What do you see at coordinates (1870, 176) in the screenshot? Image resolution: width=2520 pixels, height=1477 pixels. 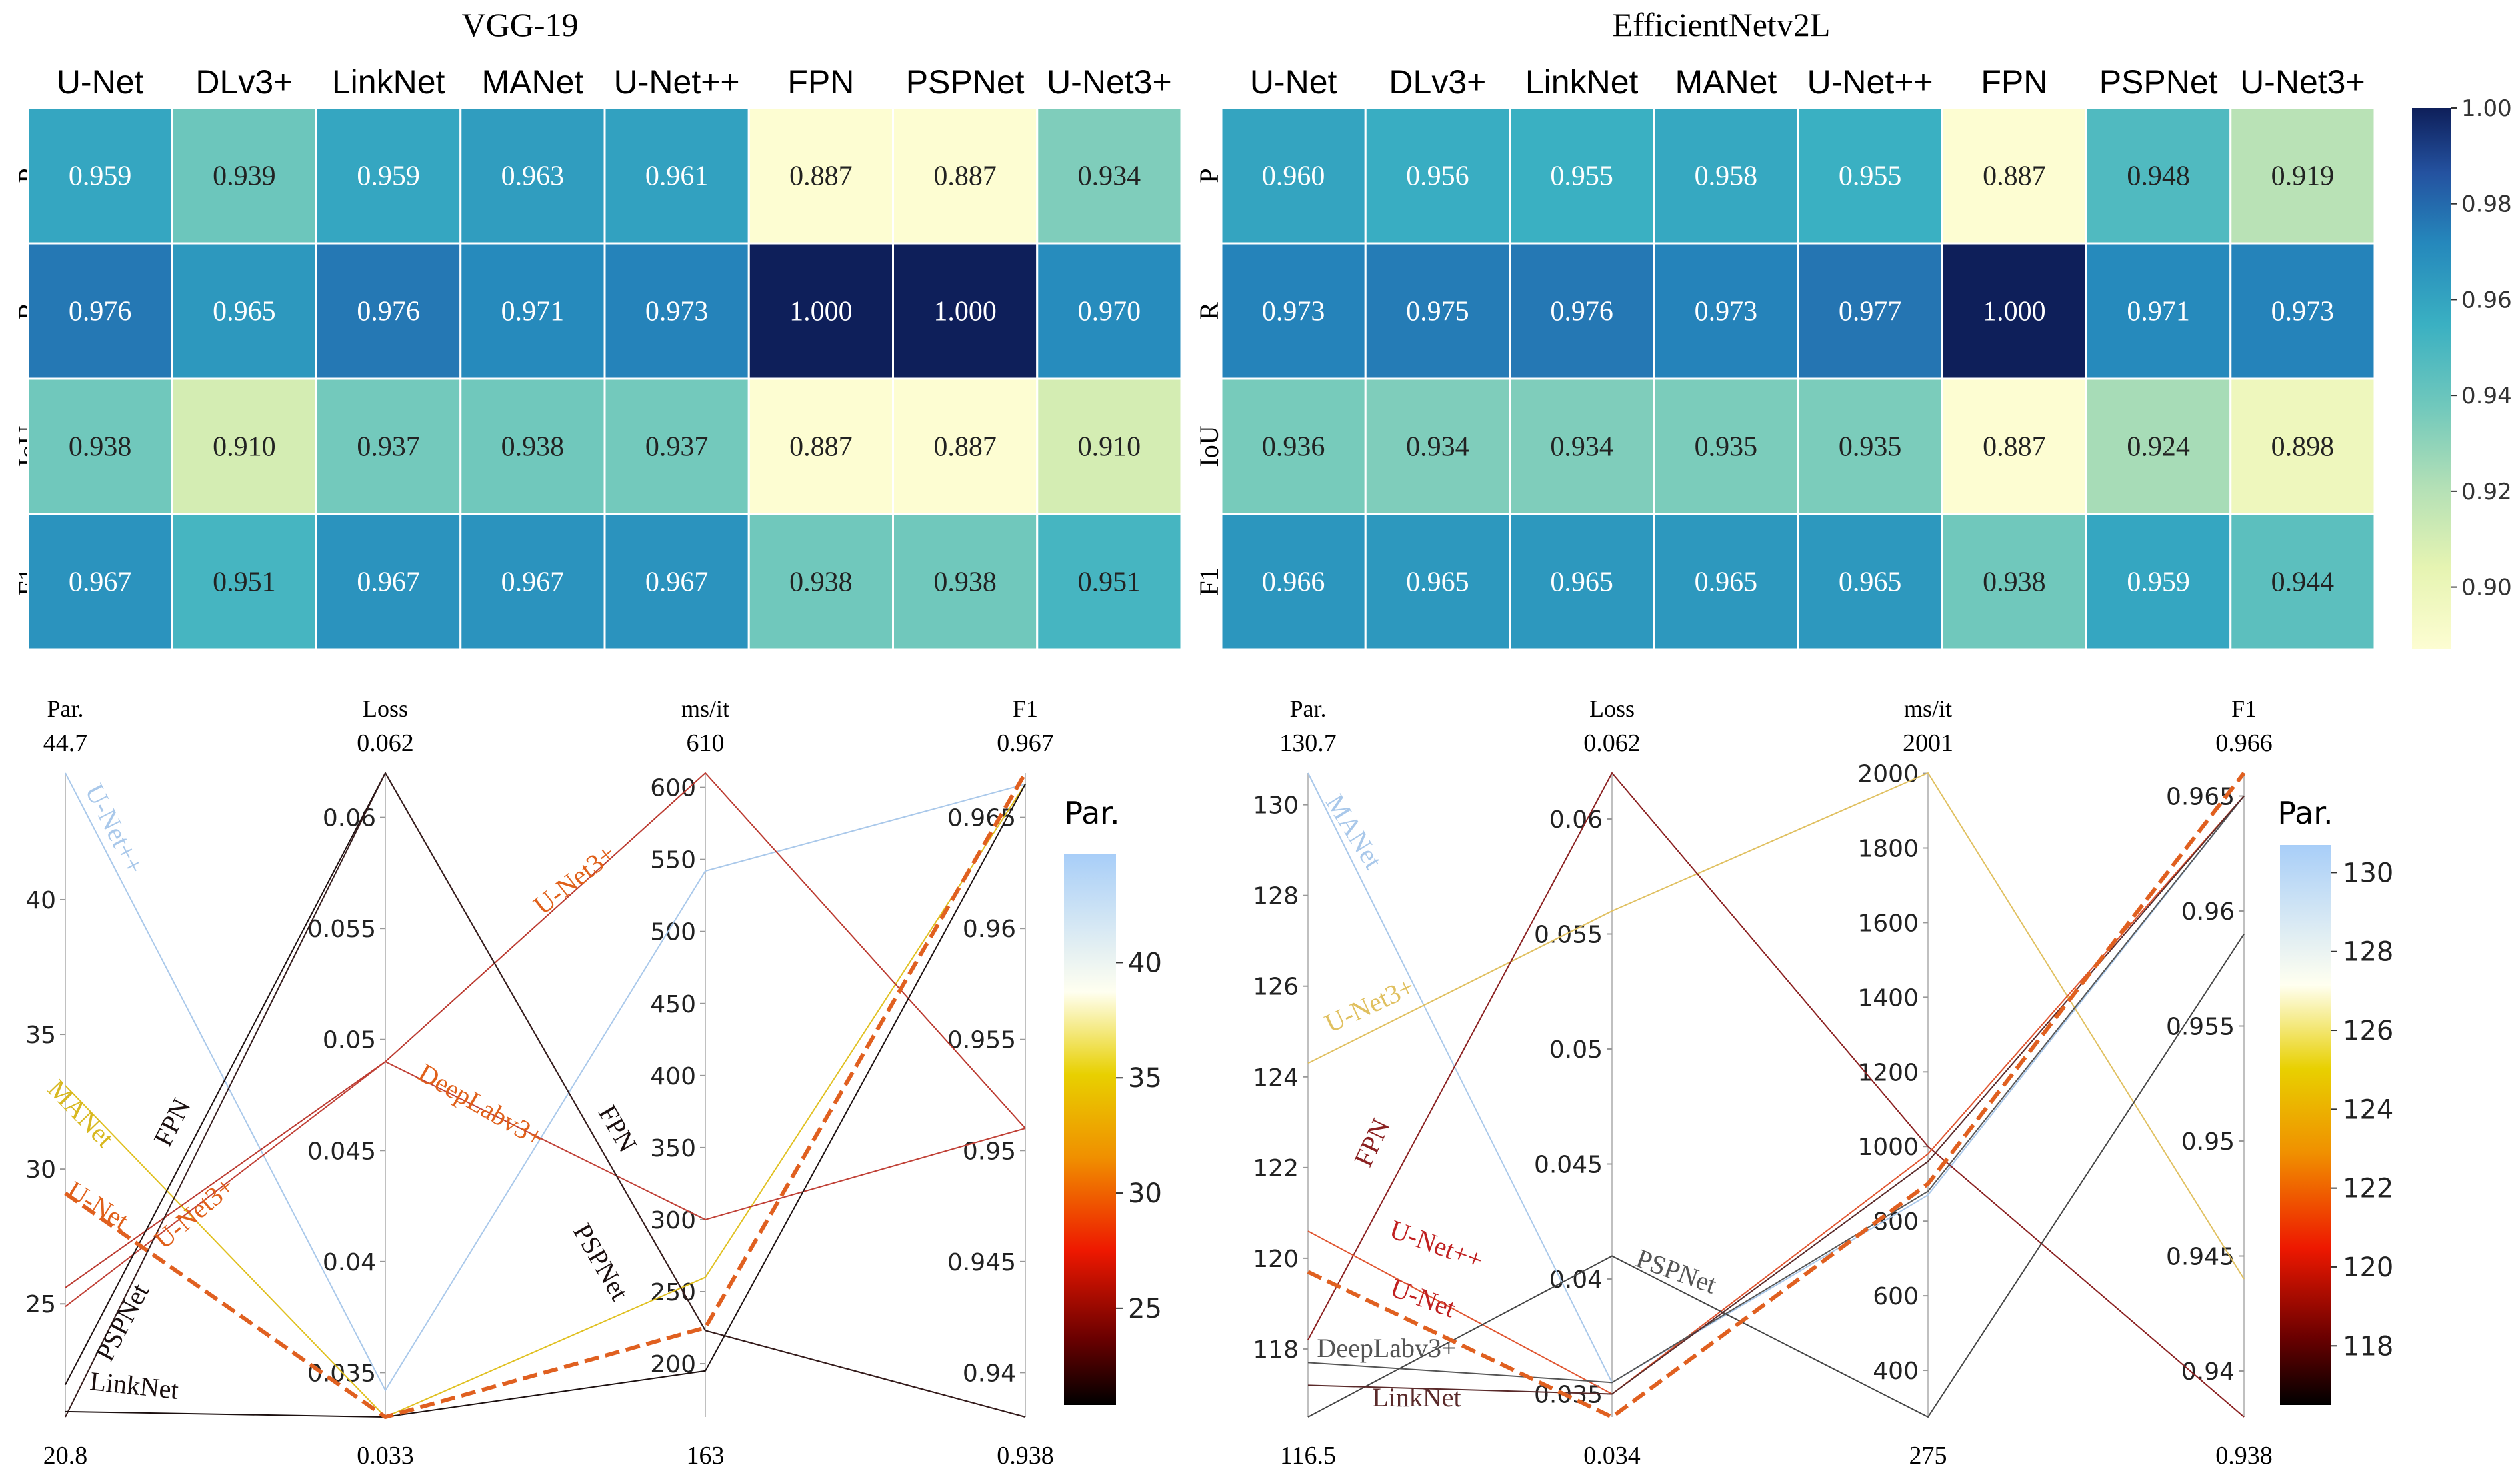 I see `heatmap-cell-value: 0.955` at bounding box center [1870, 176].